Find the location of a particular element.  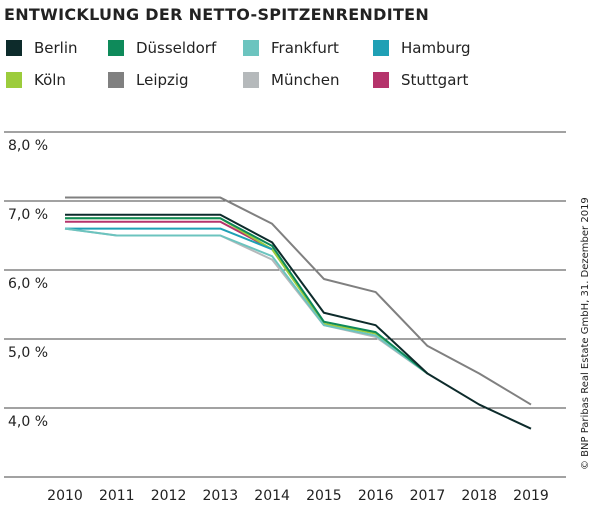

legend-label: Leipzig is located at coordinates (162, 80).